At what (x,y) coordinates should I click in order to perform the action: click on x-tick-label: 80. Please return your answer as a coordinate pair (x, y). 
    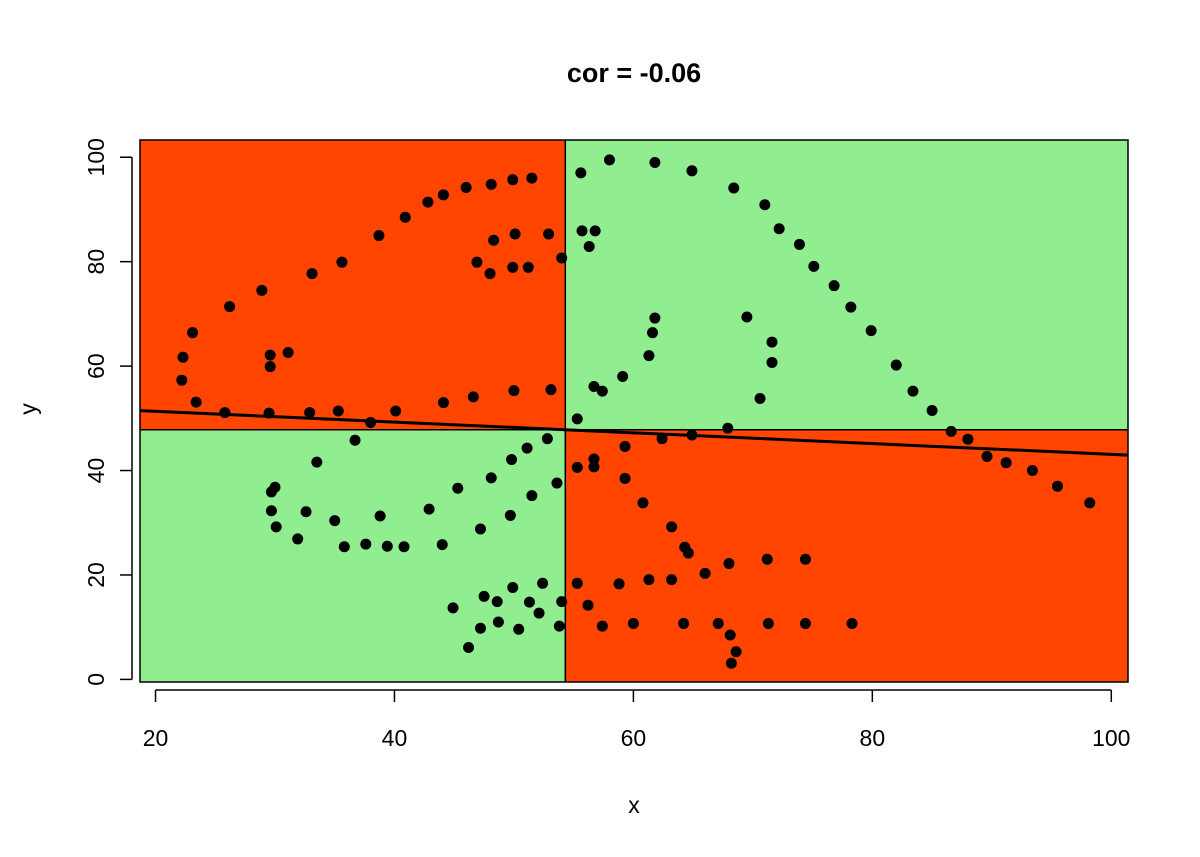
    Looking at the image, I should click on (873, 738).